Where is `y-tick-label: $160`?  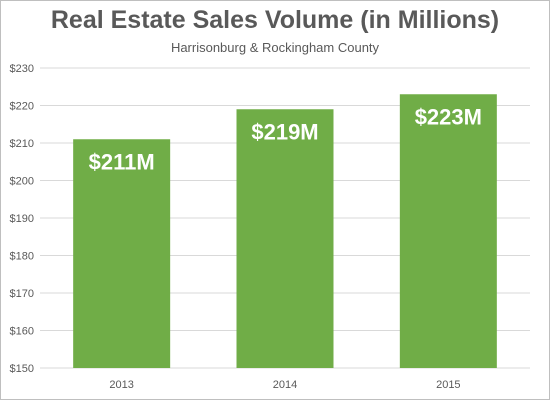
y-tick-label: $160 is located at coordinates (22, 332).